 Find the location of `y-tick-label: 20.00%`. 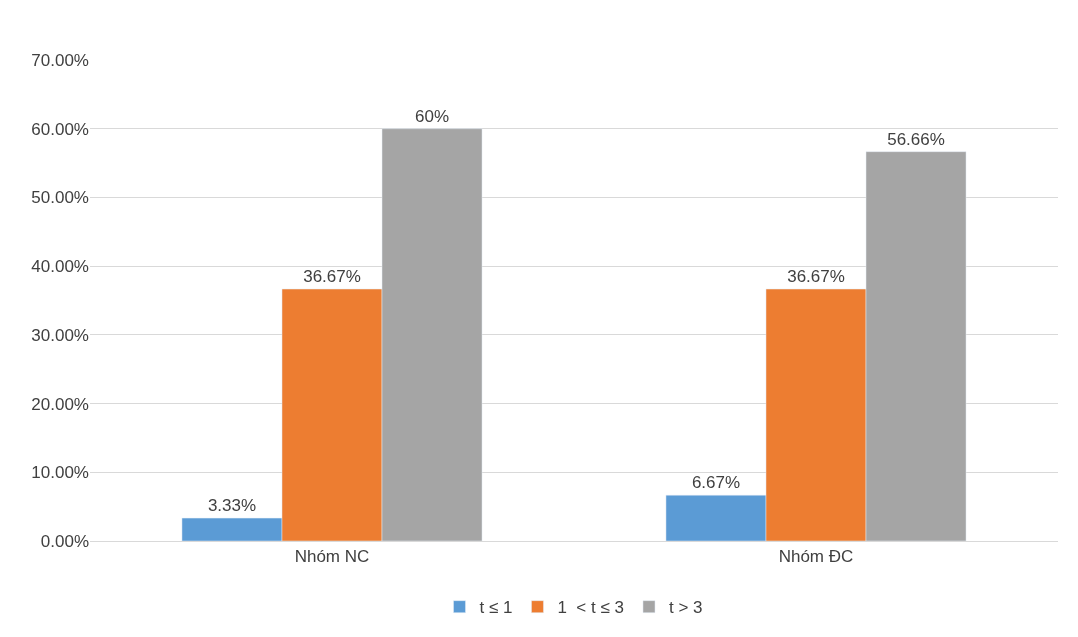

y-tick-label: 20.00% is located at coordinates (60, 404).